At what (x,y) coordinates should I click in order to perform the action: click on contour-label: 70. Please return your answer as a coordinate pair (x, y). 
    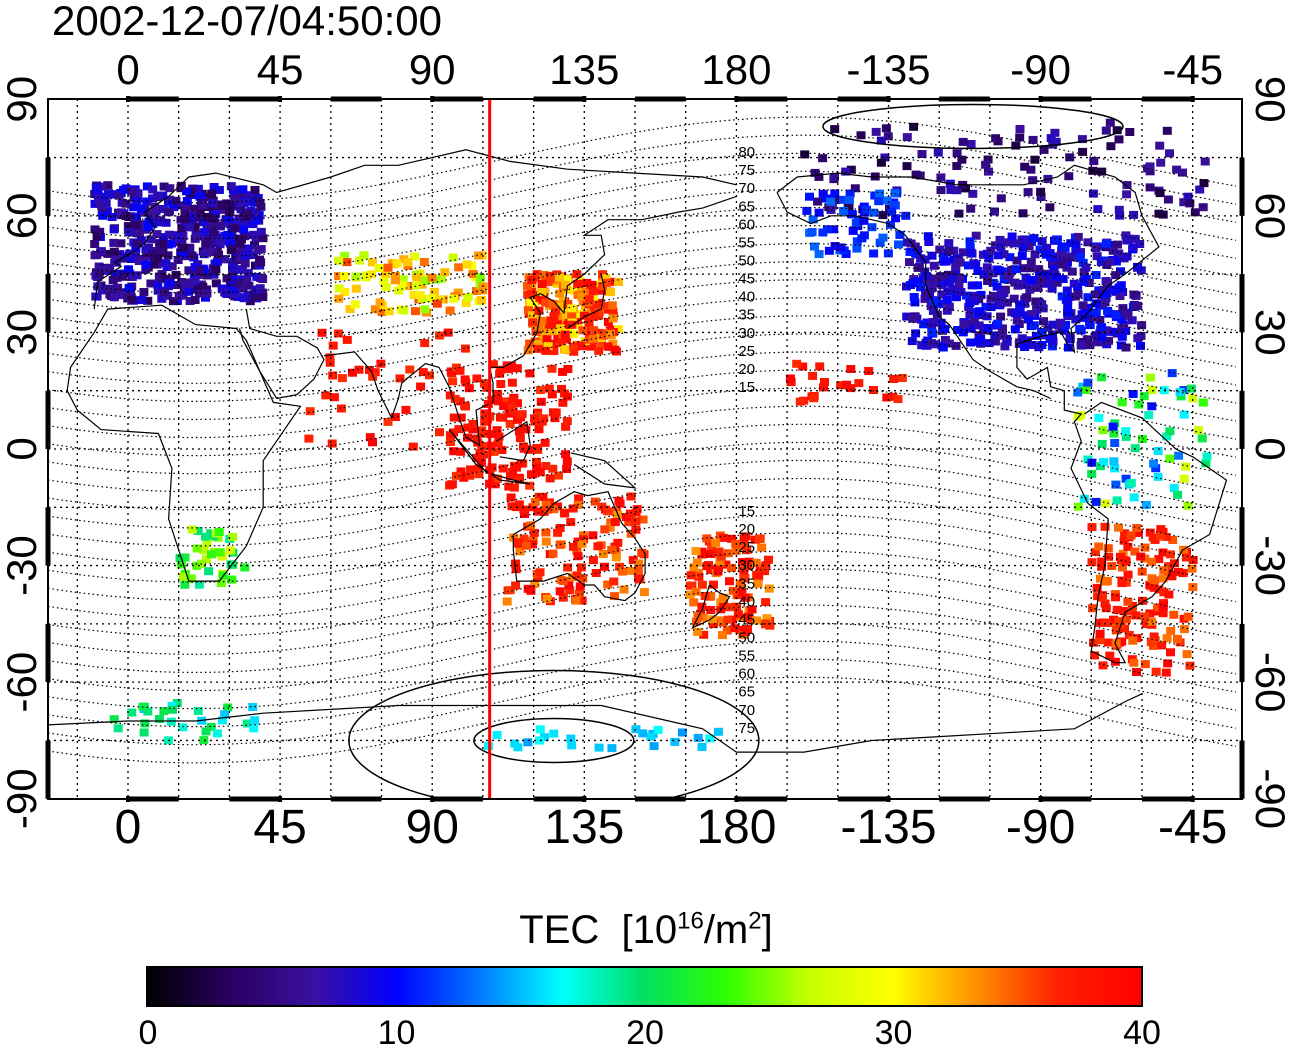
    Looking at the image, I should click on (746, 188).